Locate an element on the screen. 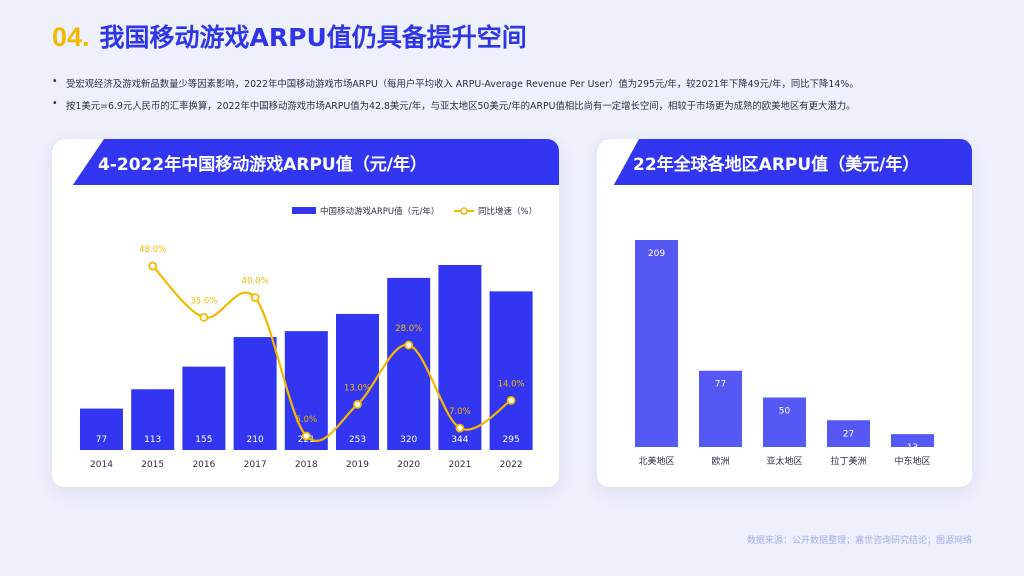  data-source: 数据来源：公开数据整理；嘉世咨询研究结论；图源网络 is located at coordinates (859, 541).